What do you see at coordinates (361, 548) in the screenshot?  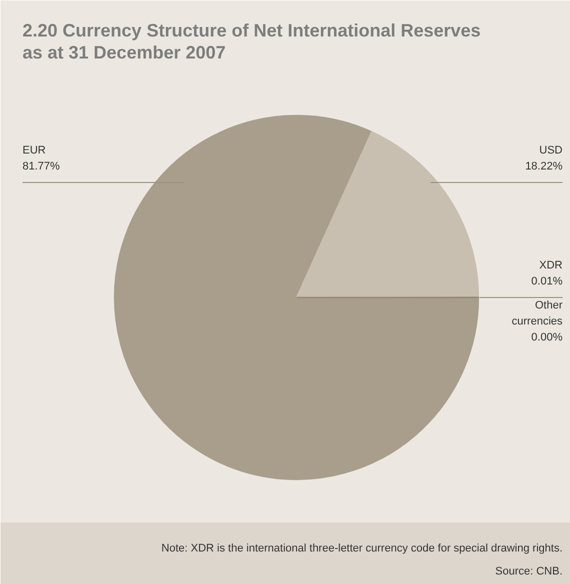 I see `text: Note: XDR is the international three-letter currency code for special drawing rights.` at bounding box center [361, 548].